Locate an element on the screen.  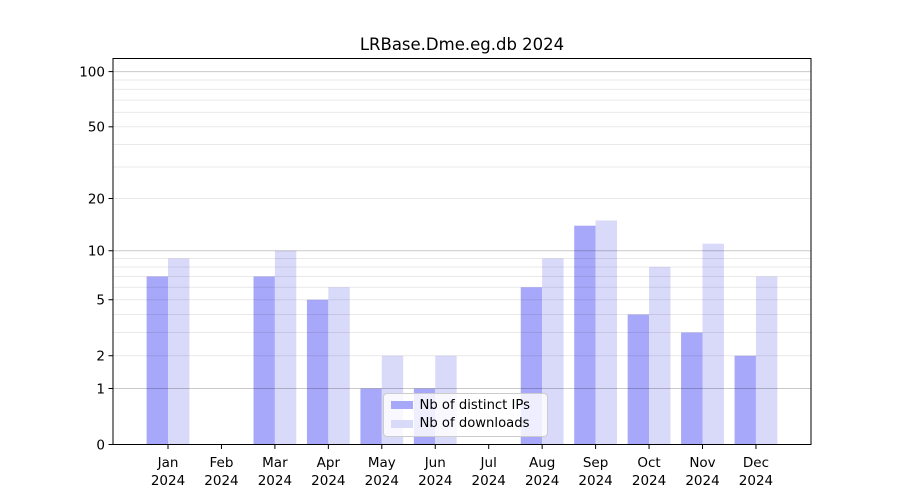
legend-swatch-downloads is located at coordinates (401, 424).